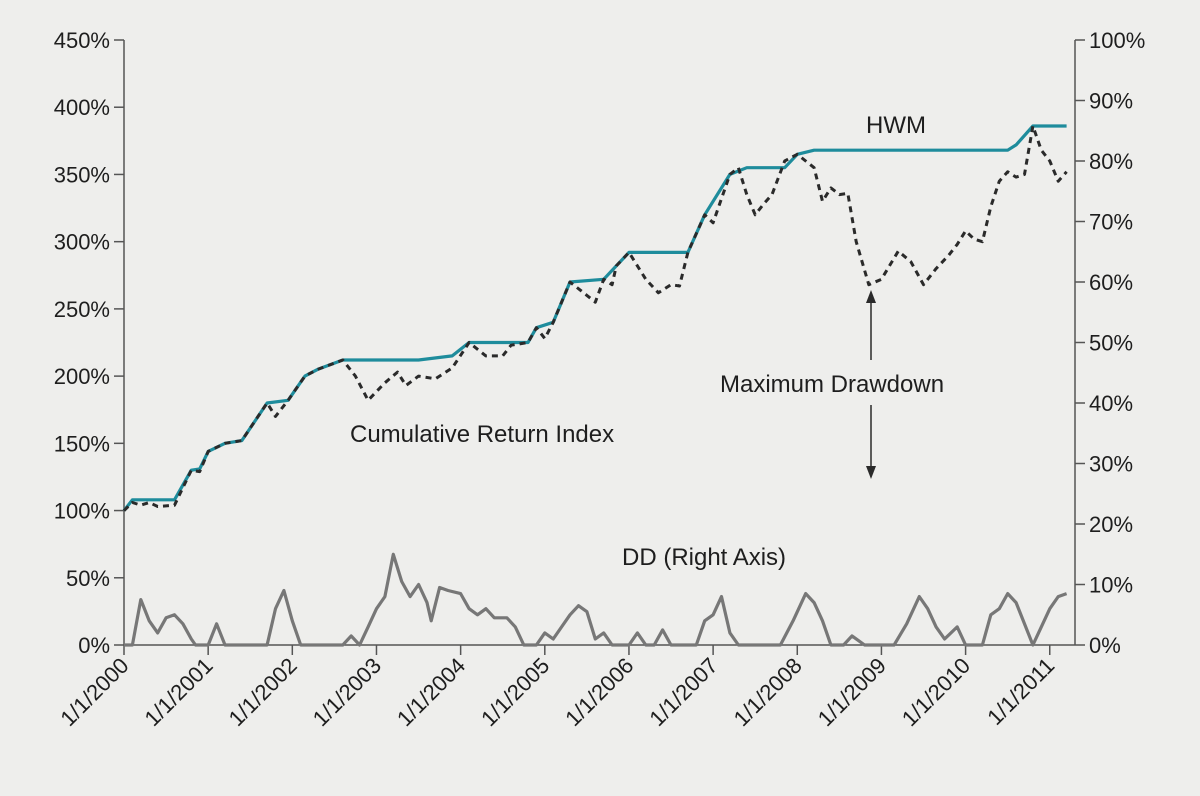 The image size is (1200, 796). Describe the element at coordinates (82, 376) in the screenshot. I see `left-tick-label: 200%` at that location.